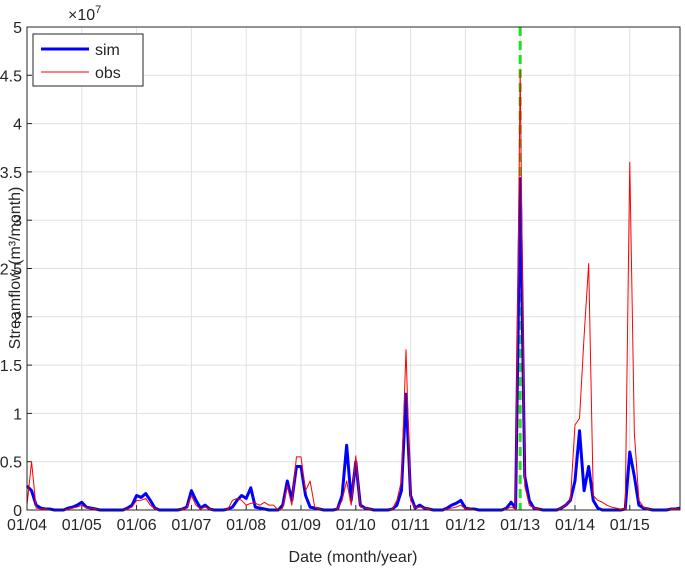  What do you see at coordinates (191, 525) in the screenshot?
I see `x-tick-label: 01/07` at bounding box center [191, 525].